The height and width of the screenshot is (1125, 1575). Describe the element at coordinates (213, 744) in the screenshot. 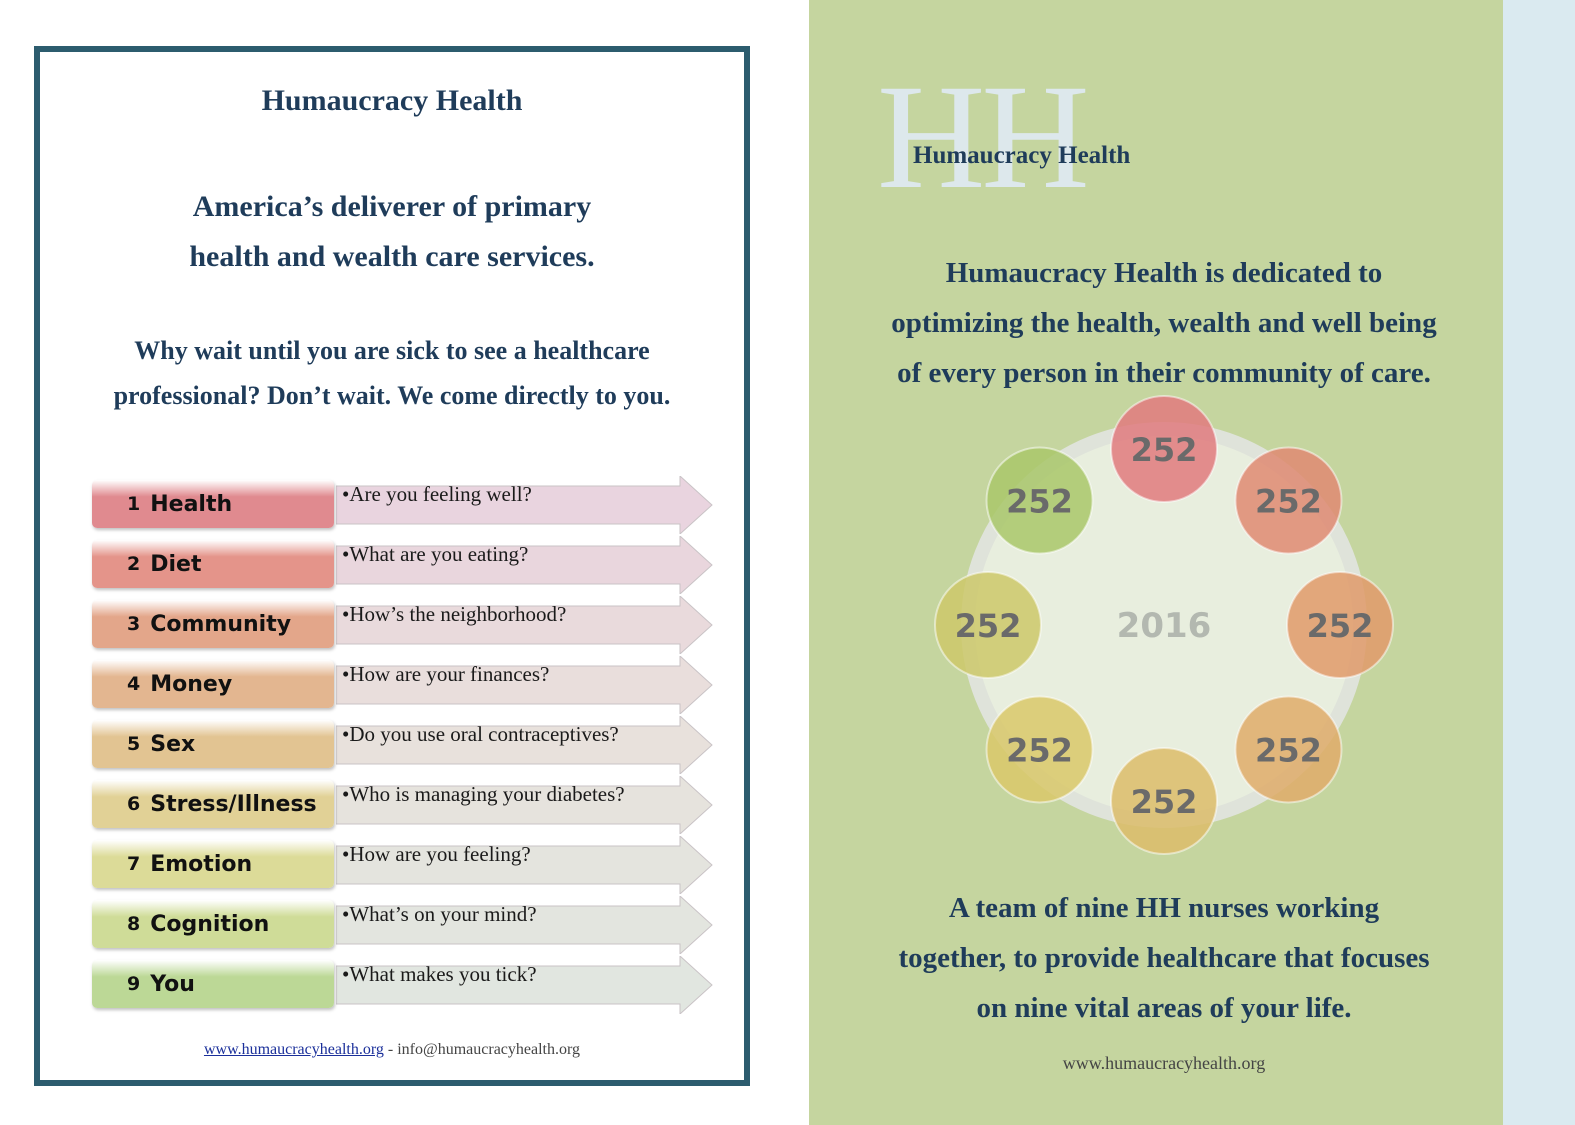

I see `area-label: 5 Sex` at that location.